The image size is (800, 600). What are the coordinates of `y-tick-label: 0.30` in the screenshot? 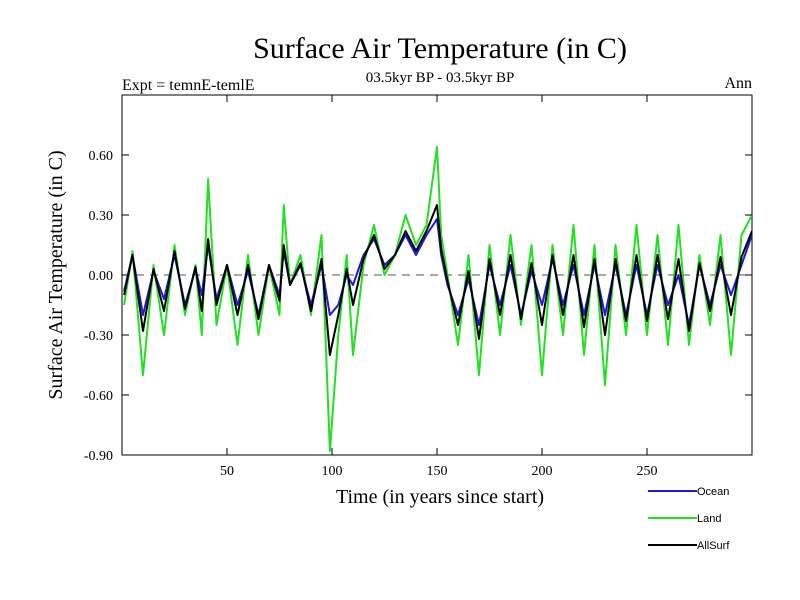 It's located at (101, 216).